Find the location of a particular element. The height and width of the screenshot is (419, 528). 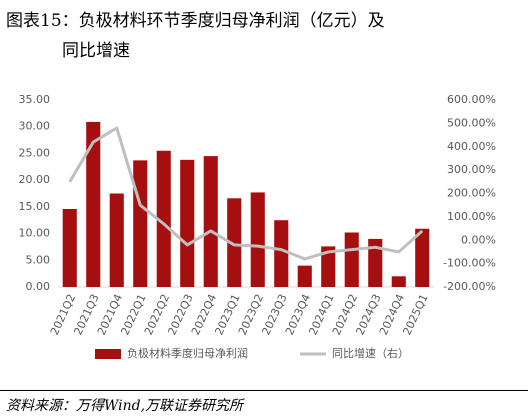

y2-tick-label: 100.00% is located at coordinates (471, 216).